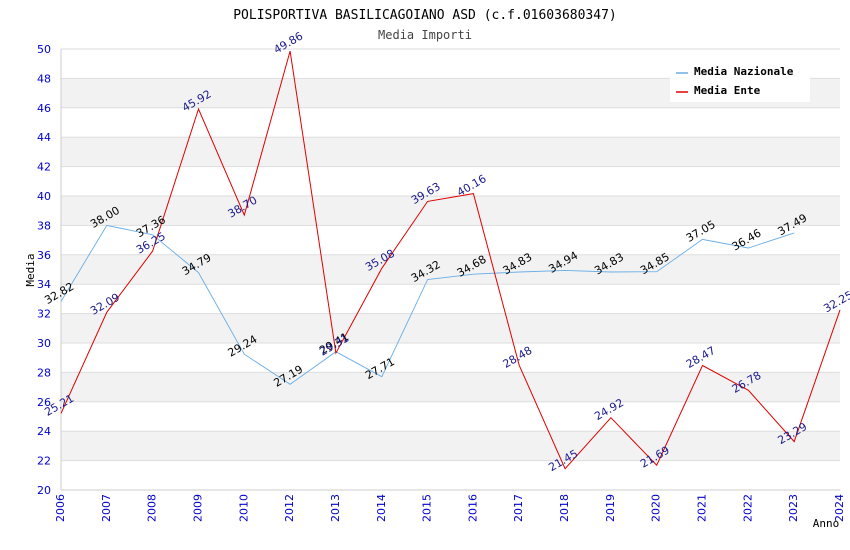 The width and height of the screenshot is (850, 550). I want to click on x-tick-label: 2006, so click(60, 508).